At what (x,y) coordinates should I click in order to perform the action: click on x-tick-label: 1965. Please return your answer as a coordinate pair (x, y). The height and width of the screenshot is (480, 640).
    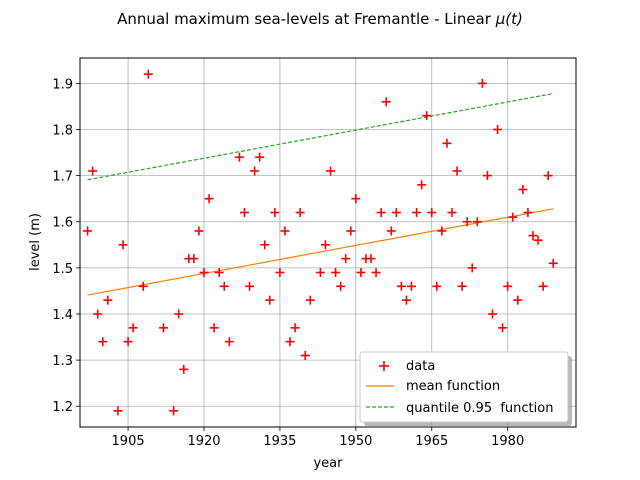
    Looking at the image, I should click on (431, 441).